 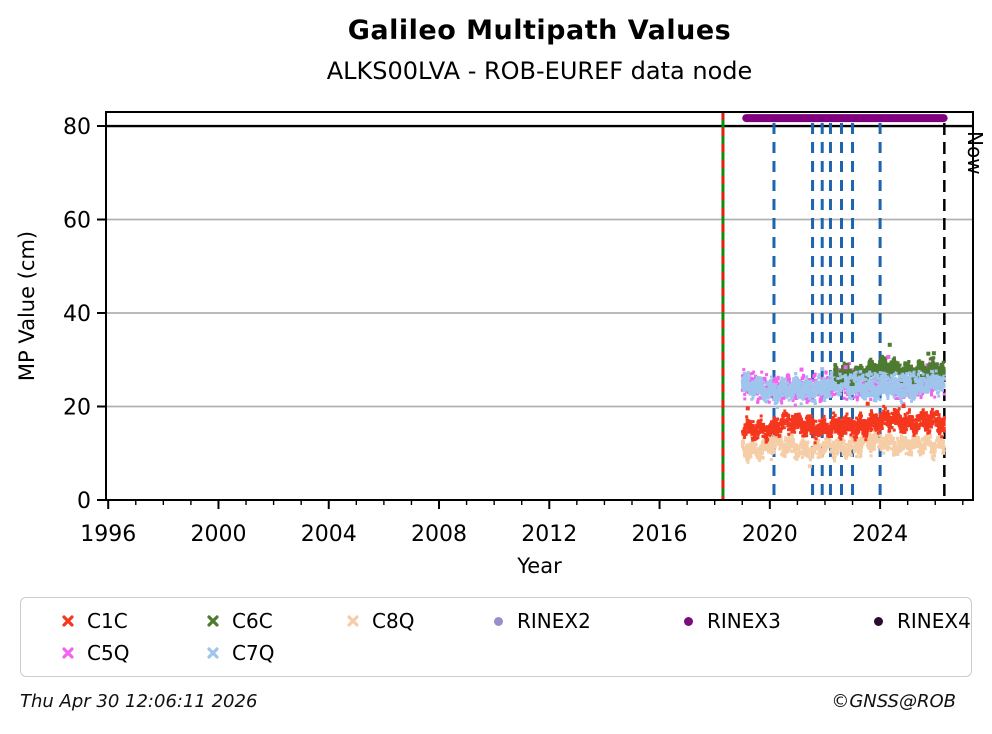 I want to click on legend-item-c7q: C7Q, so click(x=276, y=653).